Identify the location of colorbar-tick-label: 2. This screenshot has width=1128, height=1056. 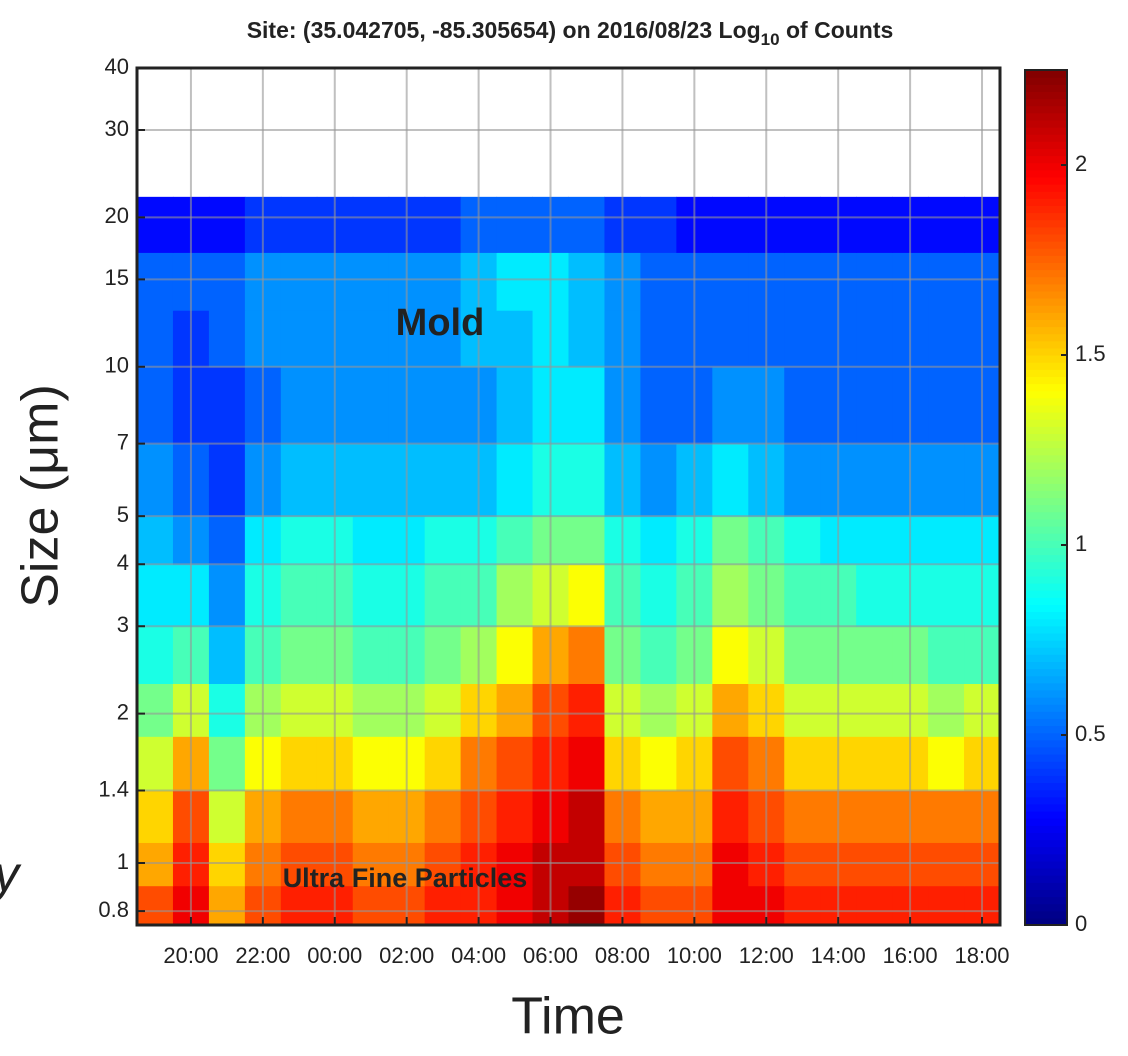
(1081, 163).